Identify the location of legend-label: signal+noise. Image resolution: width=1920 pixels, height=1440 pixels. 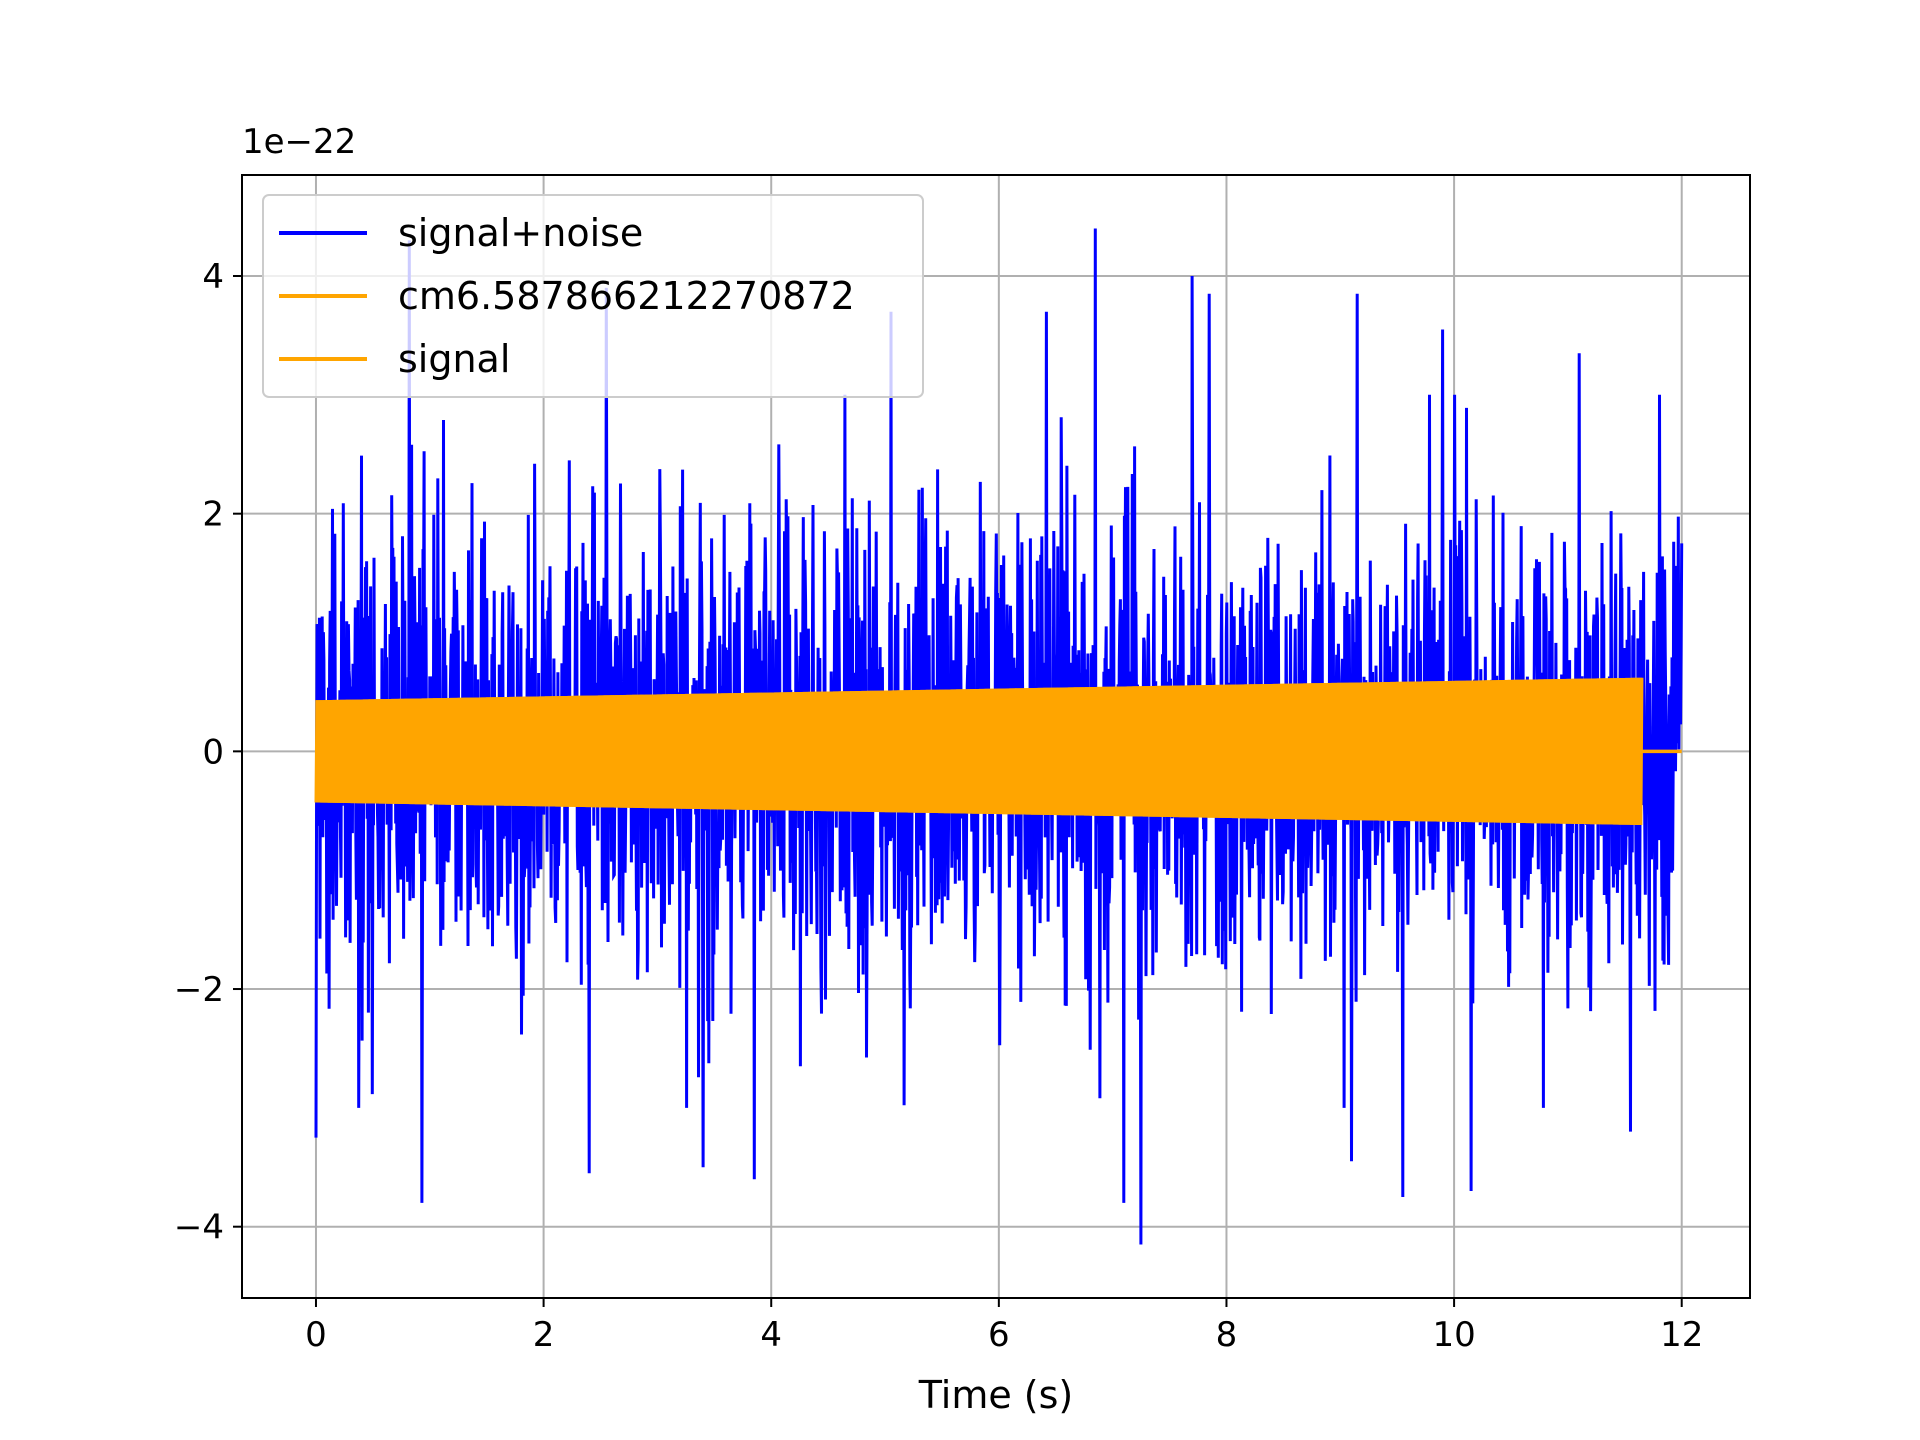
(520, 233).